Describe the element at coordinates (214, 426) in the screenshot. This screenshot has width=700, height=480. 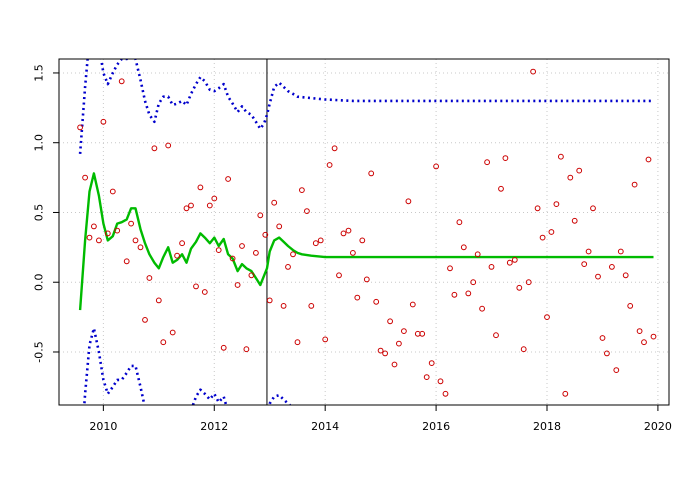
I see `x-tick-label: 2012` at that location.